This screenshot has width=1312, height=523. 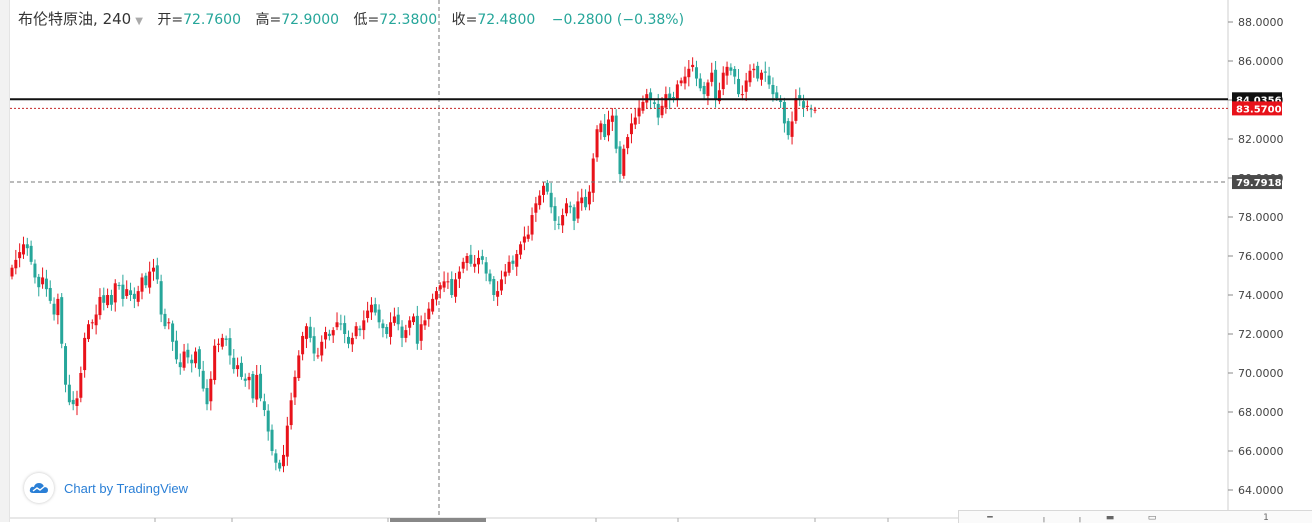 I want to click on y-tick-label: 74.0000, so click(x=1261, y=295).